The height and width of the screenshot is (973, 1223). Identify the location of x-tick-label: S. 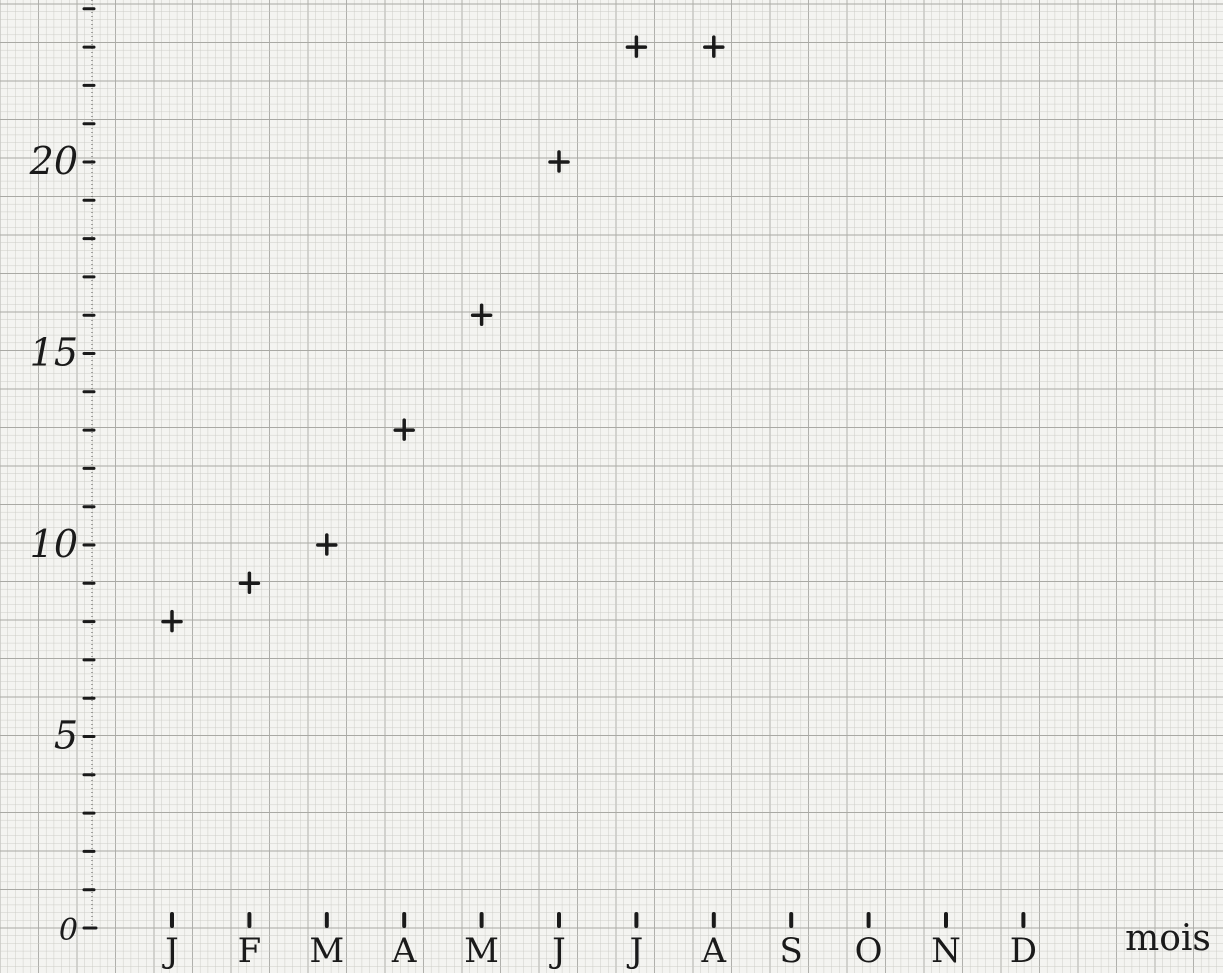
(791, 951).